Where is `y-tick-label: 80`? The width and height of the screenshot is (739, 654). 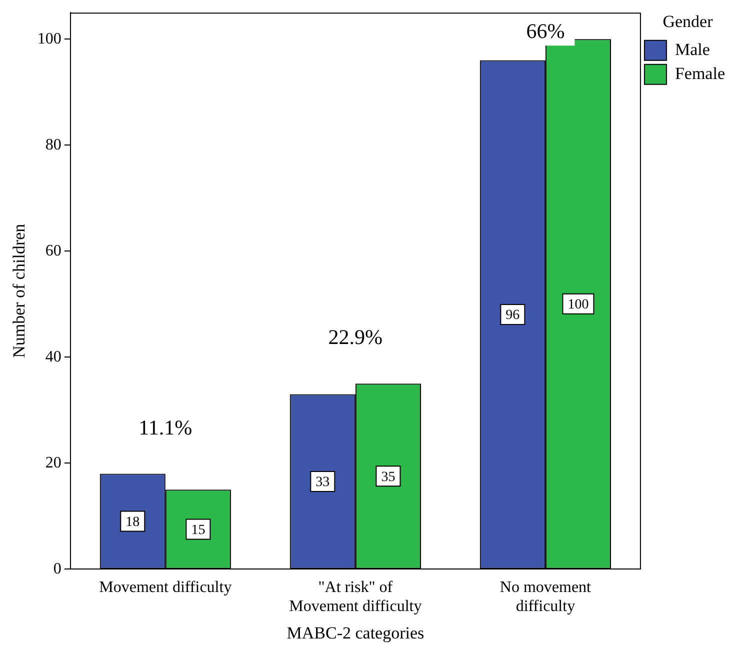
y-tick-label: 80 is located at coordinates (53, 145).